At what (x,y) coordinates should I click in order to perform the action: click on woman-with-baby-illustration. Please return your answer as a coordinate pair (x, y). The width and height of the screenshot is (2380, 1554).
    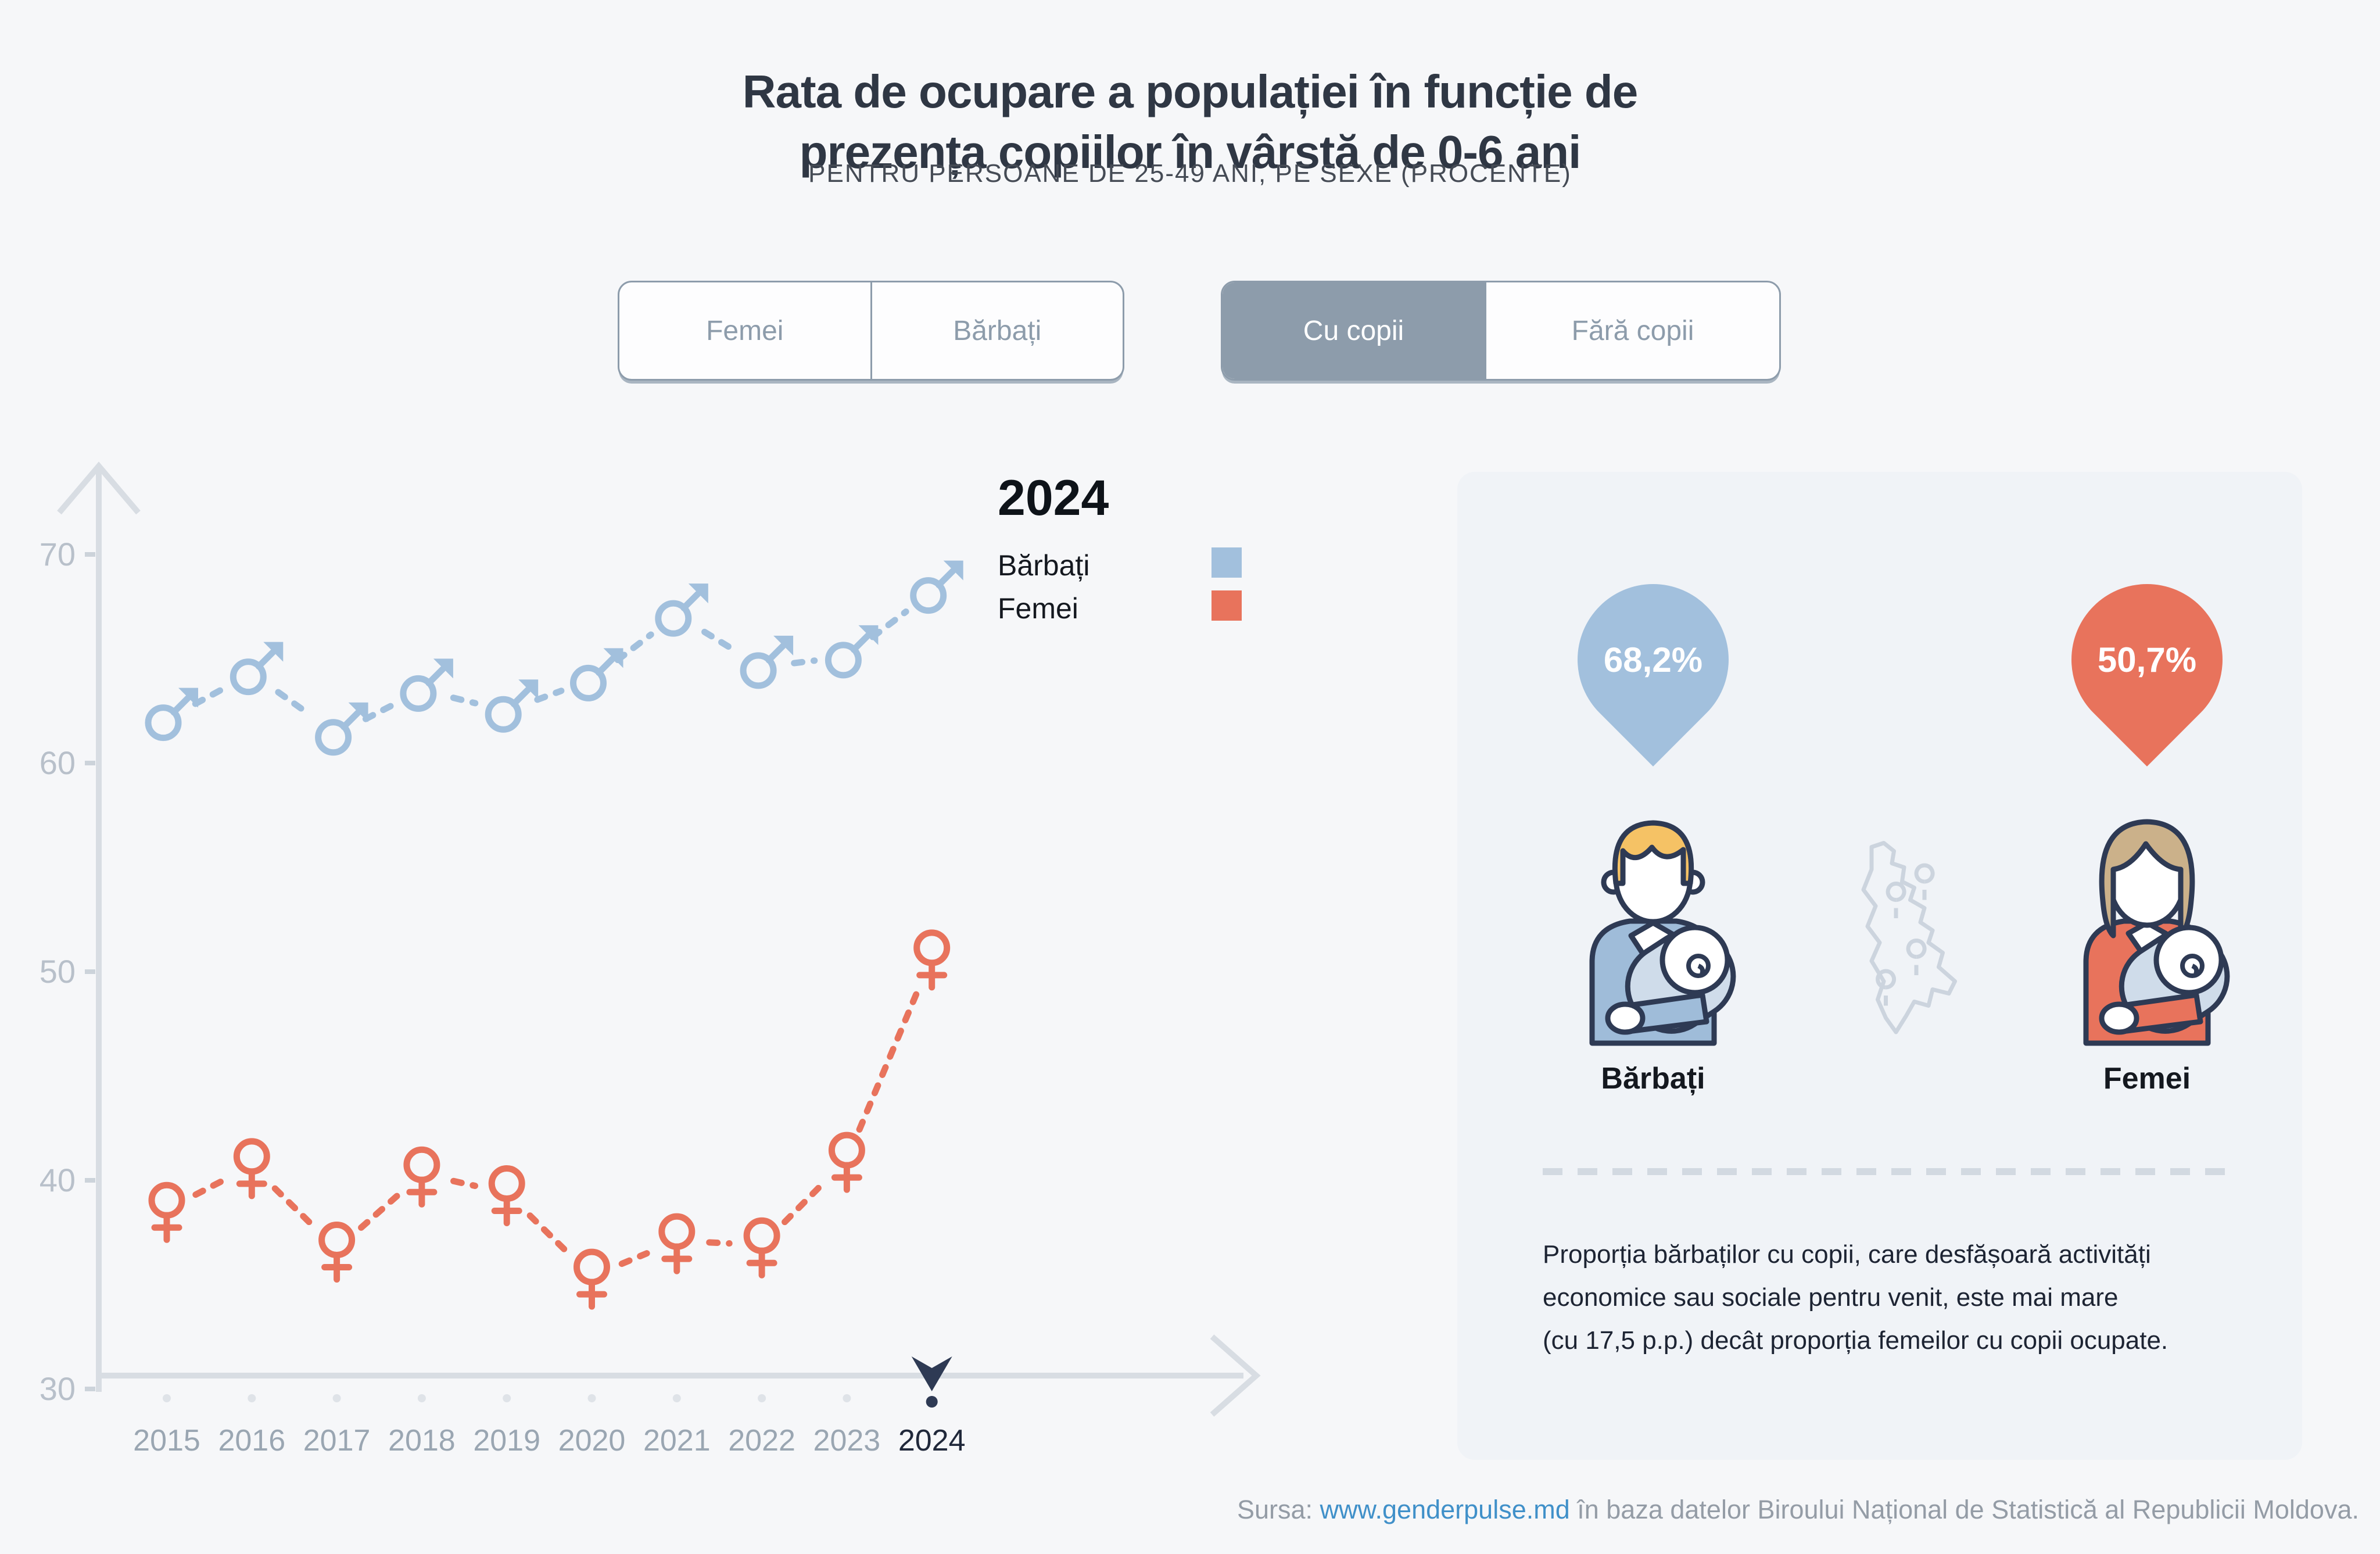
    Looking at the image, I should click on (2156, 932).